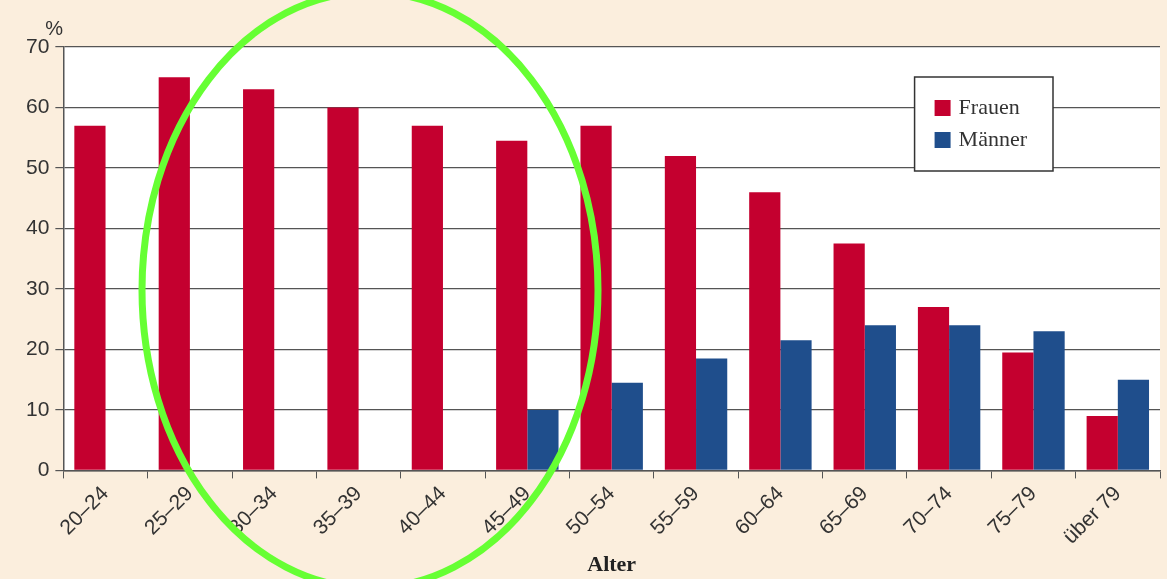  What do you see at coordinates (38, 227) in the screenshot?
I see `y-tick-label: 40` at bounding box center [38, 227].